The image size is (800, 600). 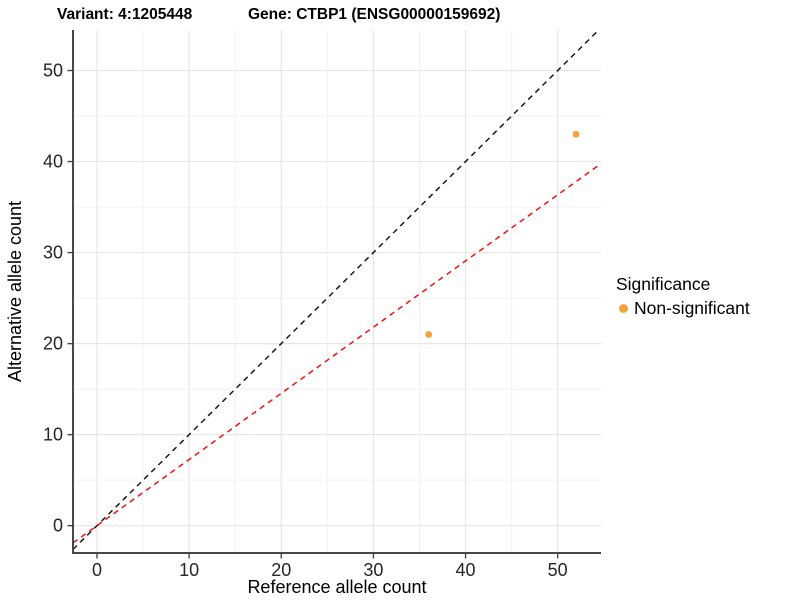 I want to click on y-axis-title: Alternative allele count, so click(x=15, y=291).